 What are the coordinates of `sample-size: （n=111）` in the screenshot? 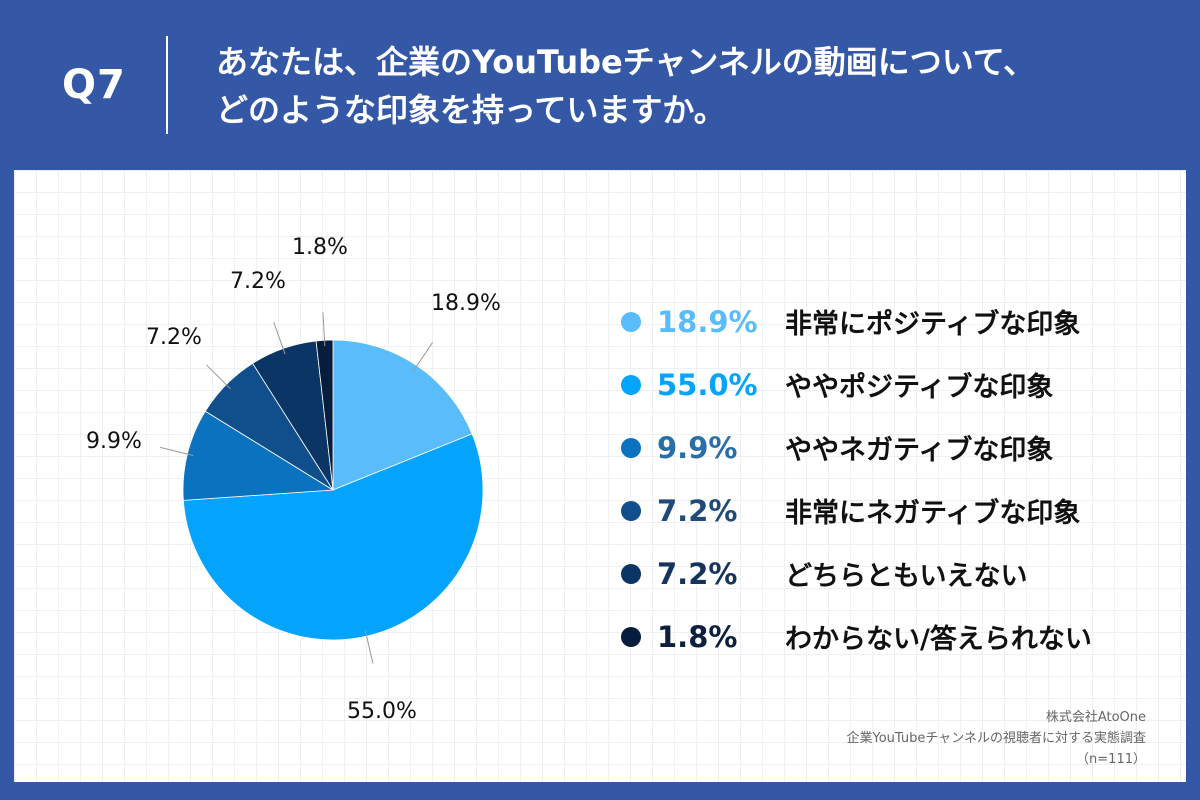 It's located at (1111, 759).